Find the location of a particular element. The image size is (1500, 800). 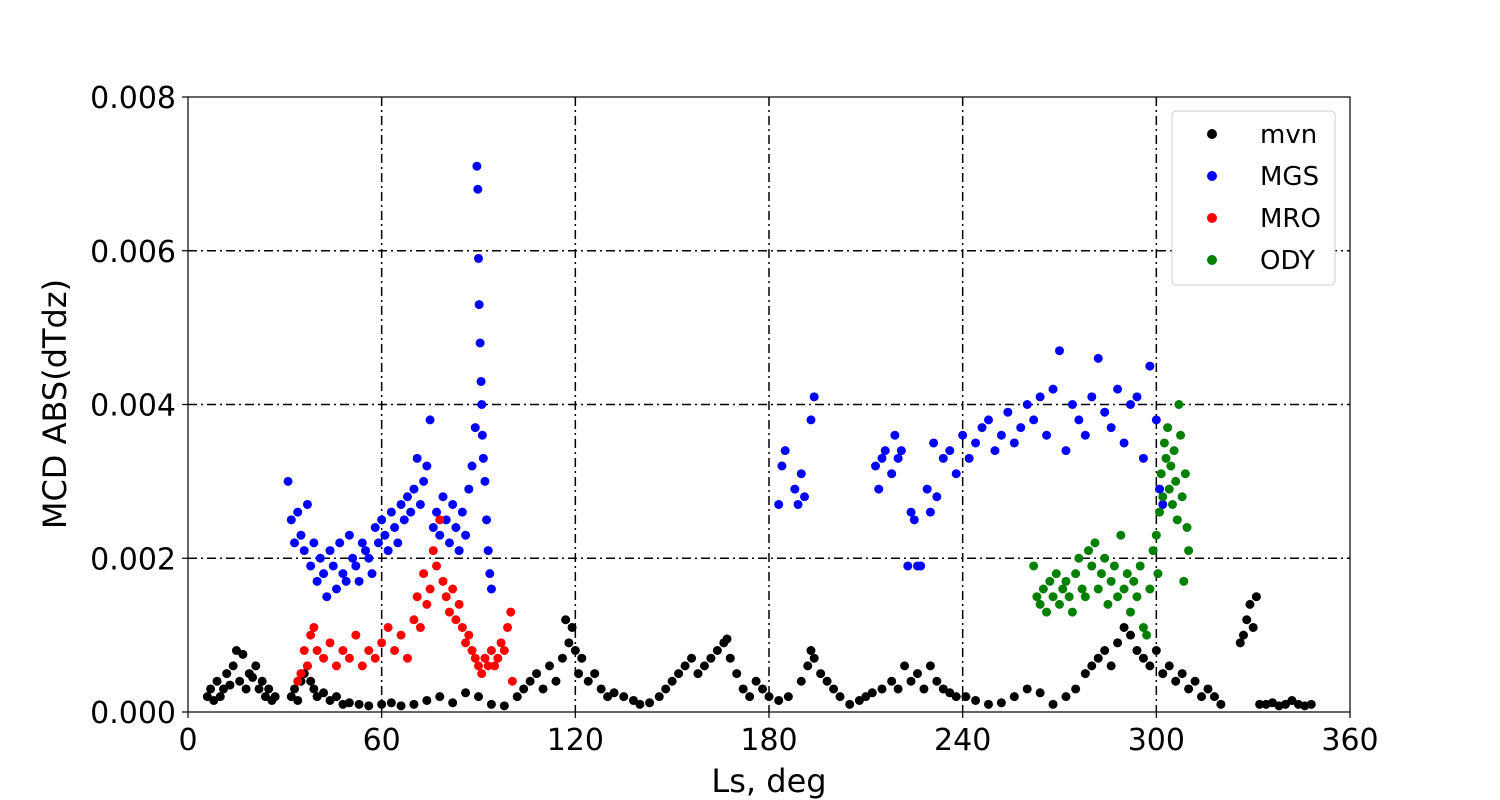

y-tick-label: 0.004 is located at coordinates (133, 406).